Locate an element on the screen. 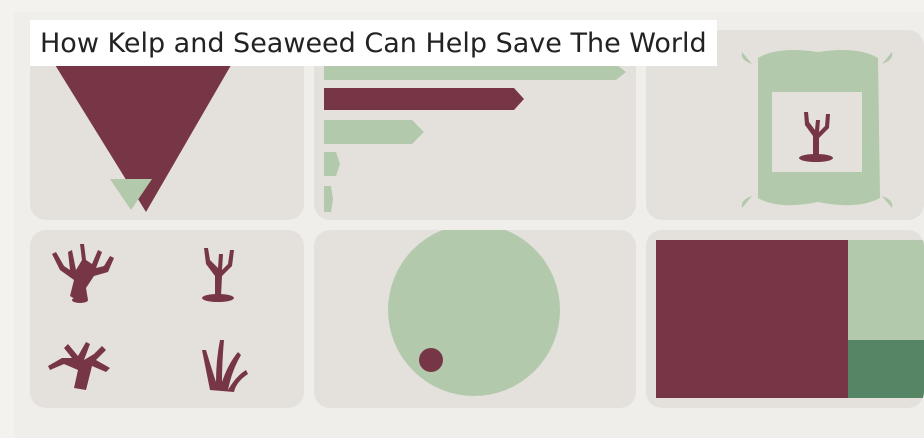 Image resolution: width=924 pixels, height=438 pixels. bubble-panel is located at coordinates (475, 319).